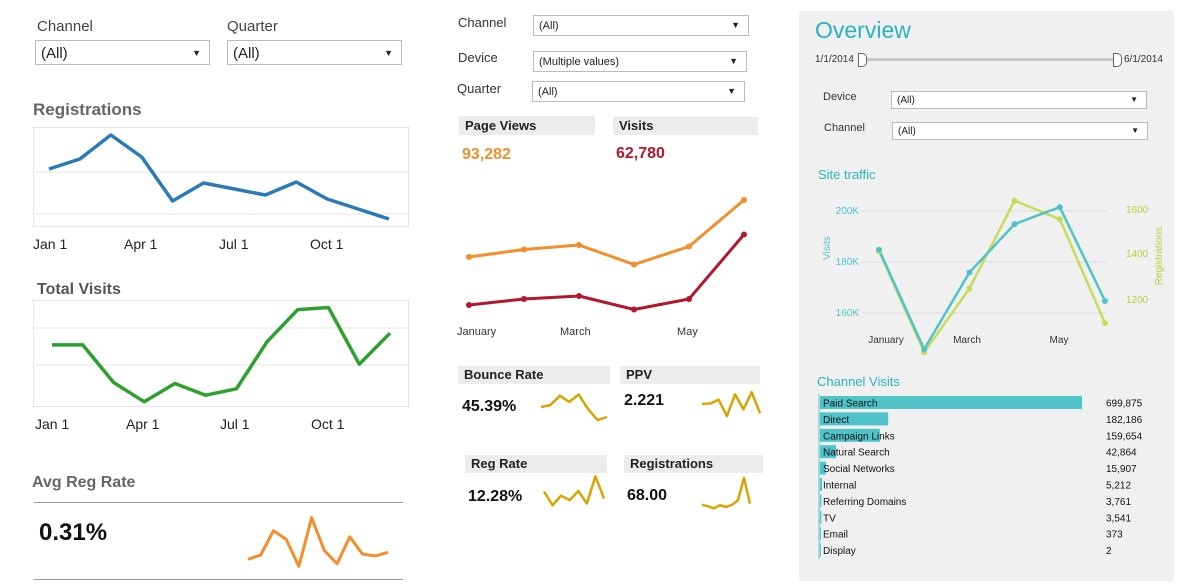  What do you see at coordinates (1019, 100) in the screenshot?
I see `device-dropdown: (All) ▼` at bounding box center [1019, 100].